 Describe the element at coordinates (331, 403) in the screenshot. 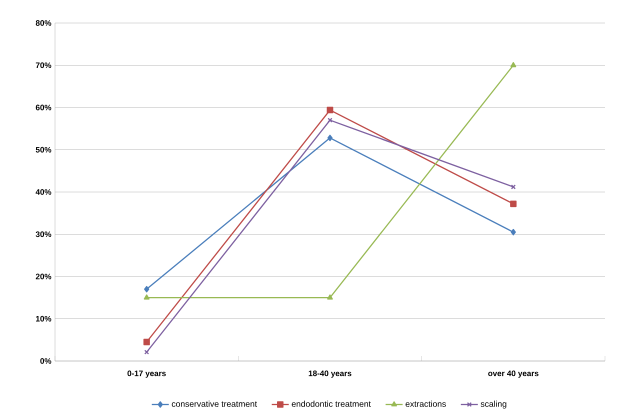

I see `legend-label: endodontic treatment` at that location.